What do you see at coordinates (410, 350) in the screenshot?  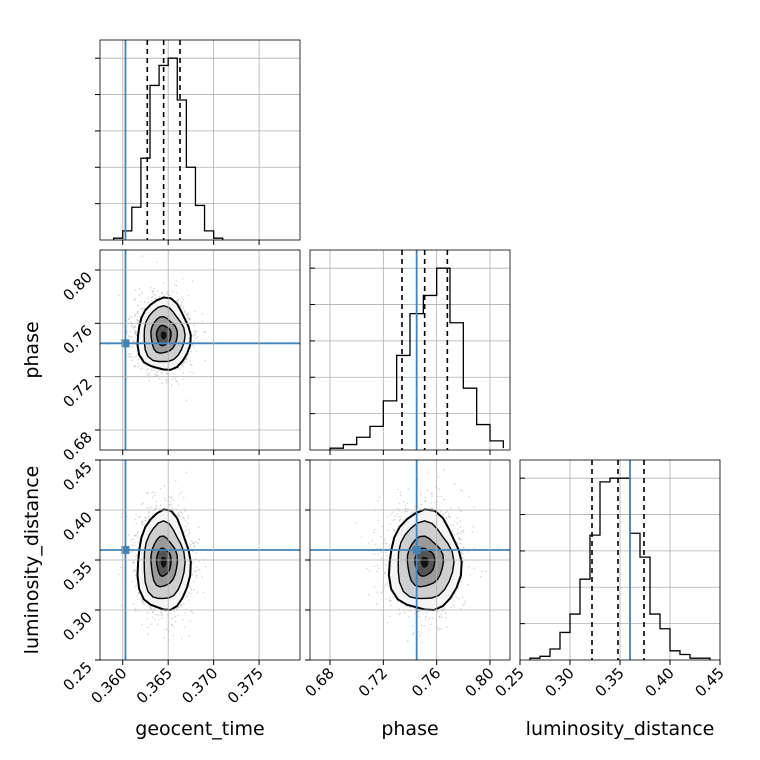 I see `panel-frame` at bounding box center [410, 350].